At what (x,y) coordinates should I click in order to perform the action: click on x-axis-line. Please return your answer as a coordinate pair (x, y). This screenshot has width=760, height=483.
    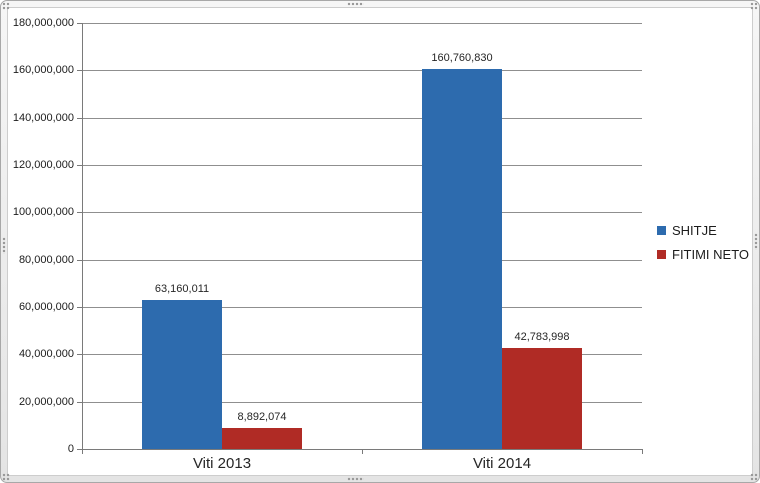
    Looking at the image, I should click on (362, 449).